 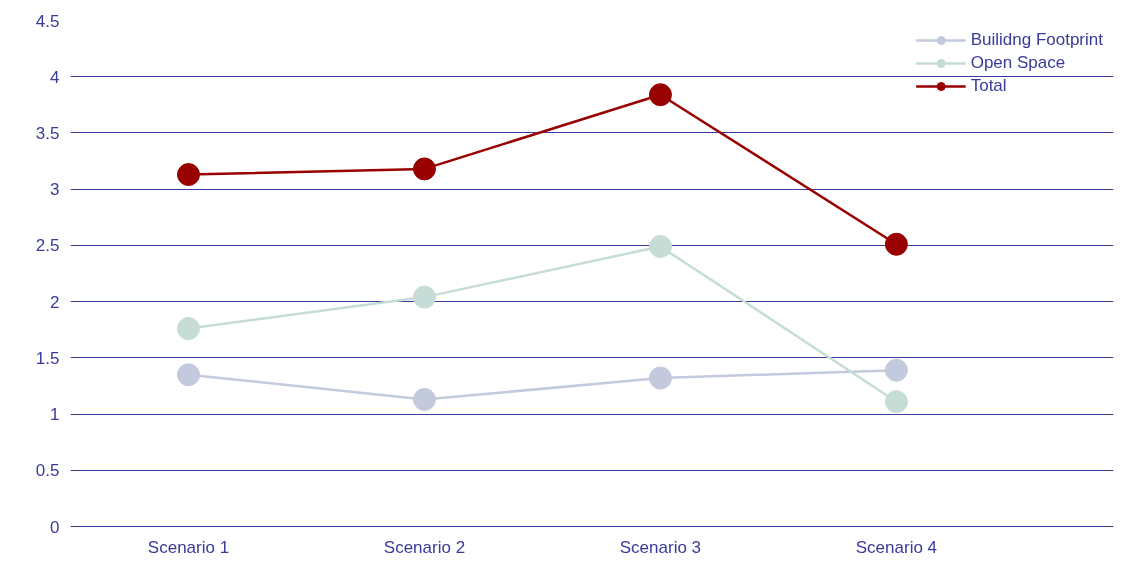 I want to click on y-tick-label: 4, so click(x=55, y=77).